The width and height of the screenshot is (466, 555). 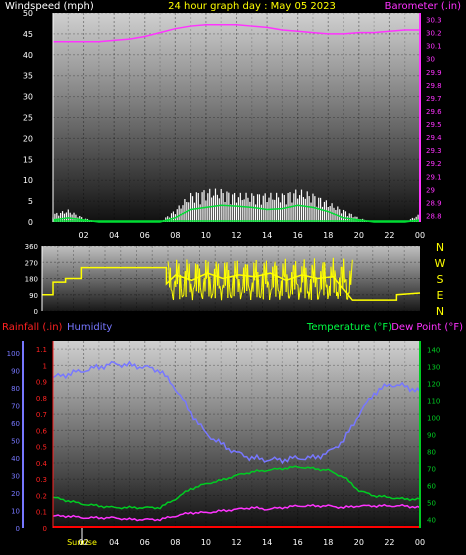 I want to click on dewpoint-axis-title: Dew Point (°F), so click(x=427, y=327).